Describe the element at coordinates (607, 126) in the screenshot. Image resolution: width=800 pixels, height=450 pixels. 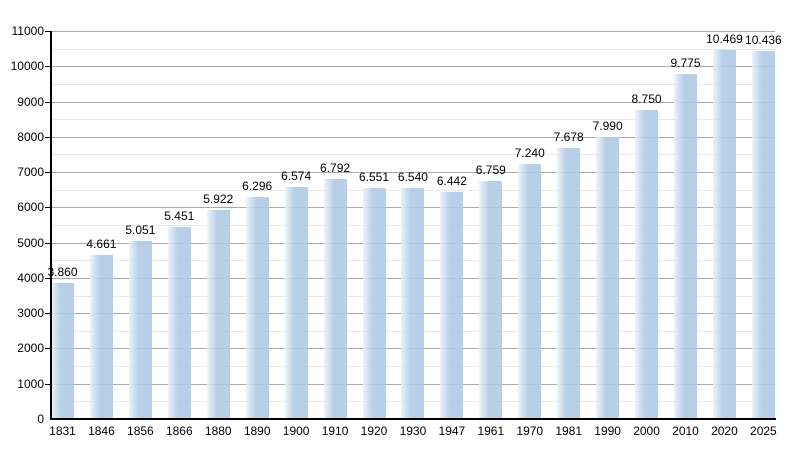
I see `bar-value-label: 7.990` at that location.